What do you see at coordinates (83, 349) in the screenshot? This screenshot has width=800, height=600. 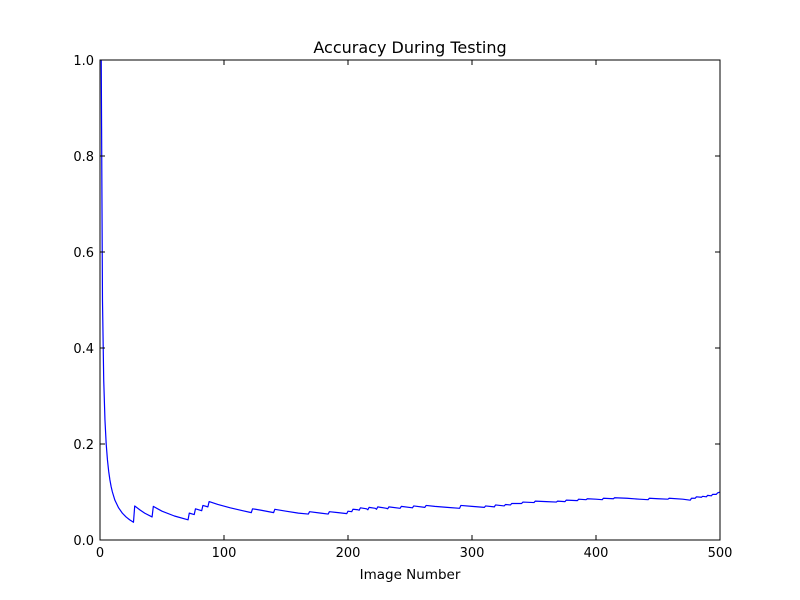 I see `y-tick-label: 0.4` at bounding box center [83, 349].